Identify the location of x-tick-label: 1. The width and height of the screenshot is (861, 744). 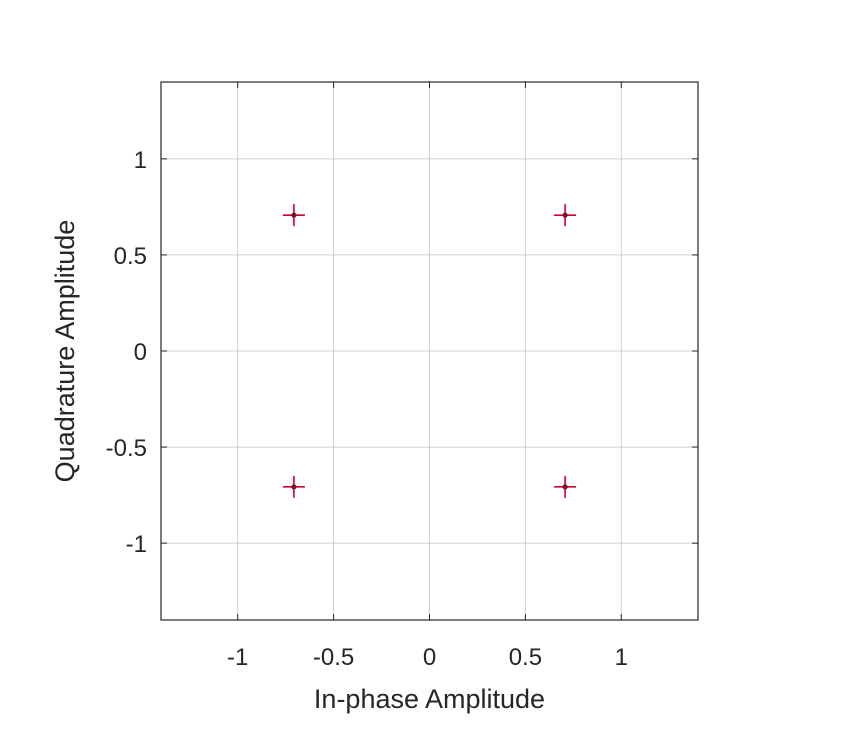
(621, 657).